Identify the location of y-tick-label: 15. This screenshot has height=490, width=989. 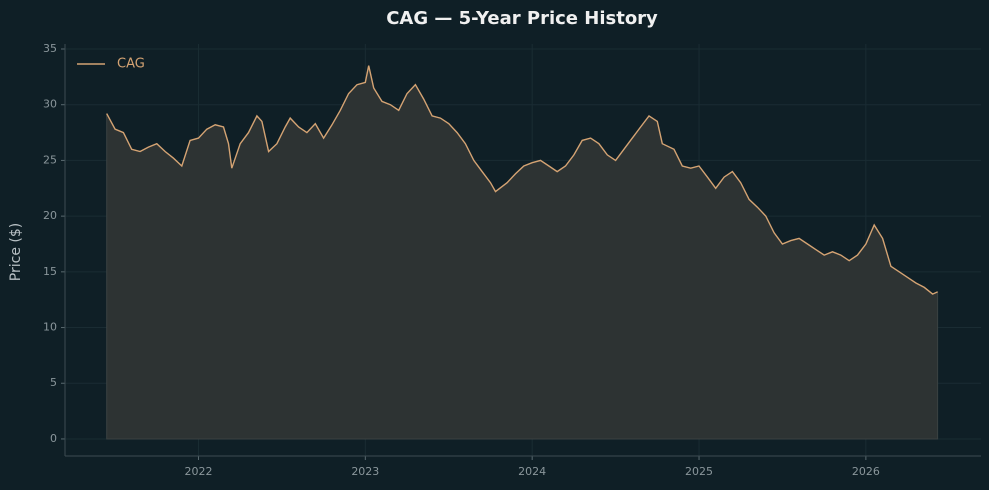
(50, 271).